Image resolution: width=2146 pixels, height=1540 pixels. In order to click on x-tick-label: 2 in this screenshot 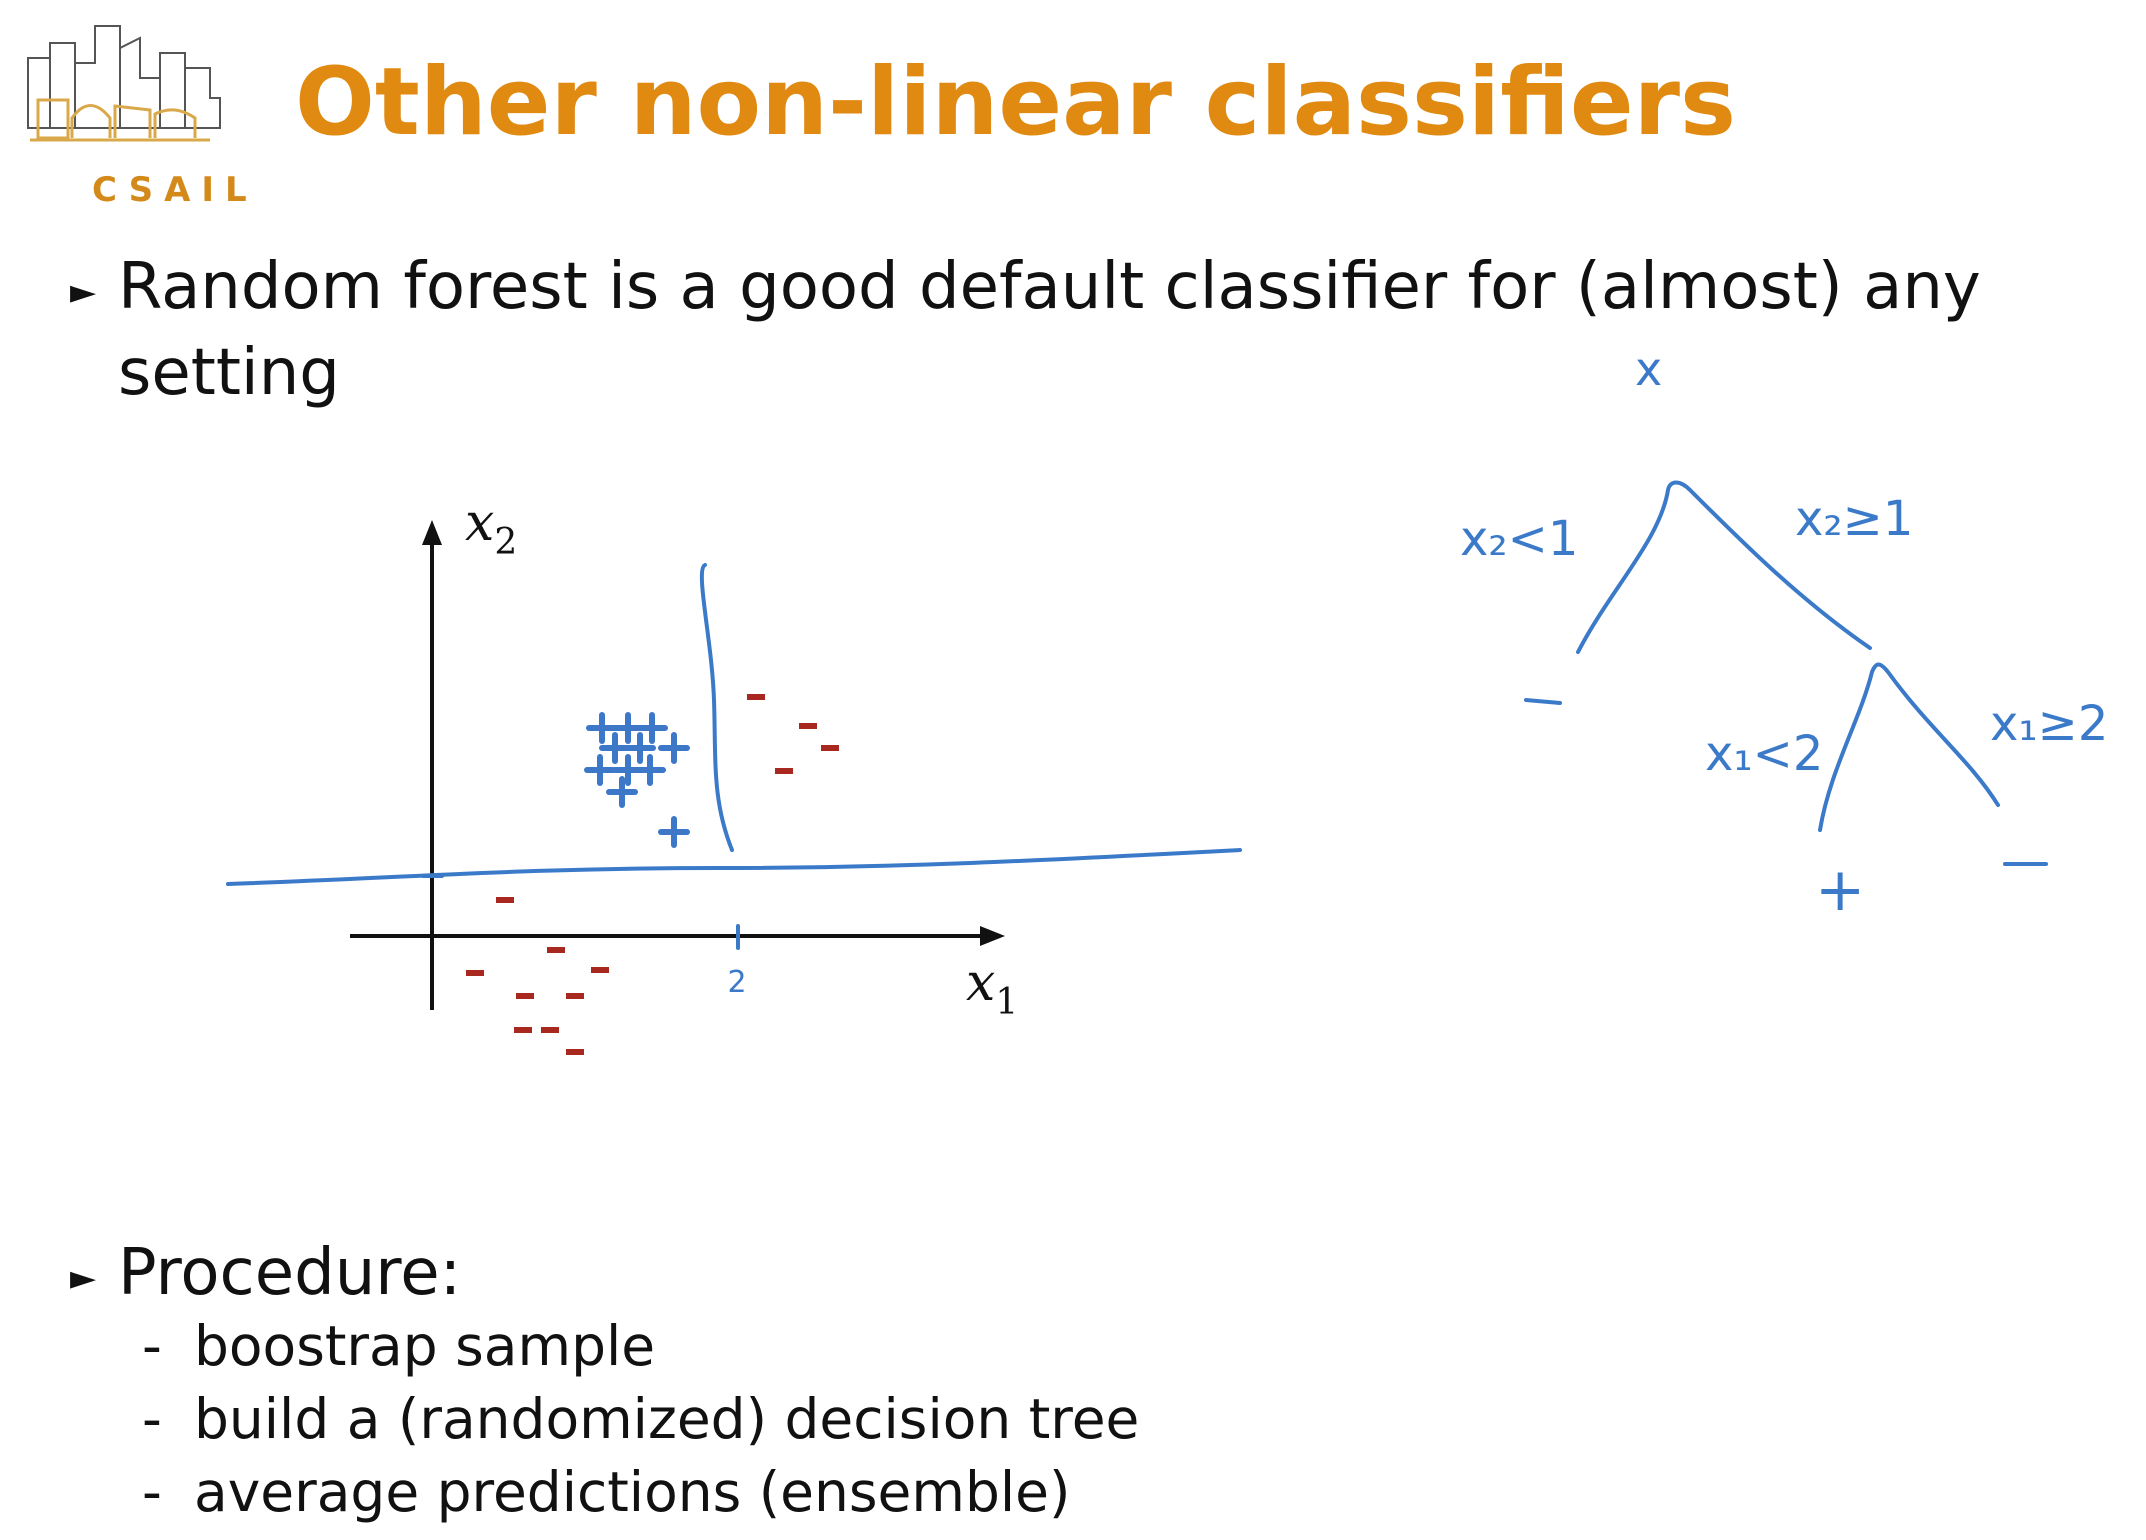, I will do `click(736, 982)`.